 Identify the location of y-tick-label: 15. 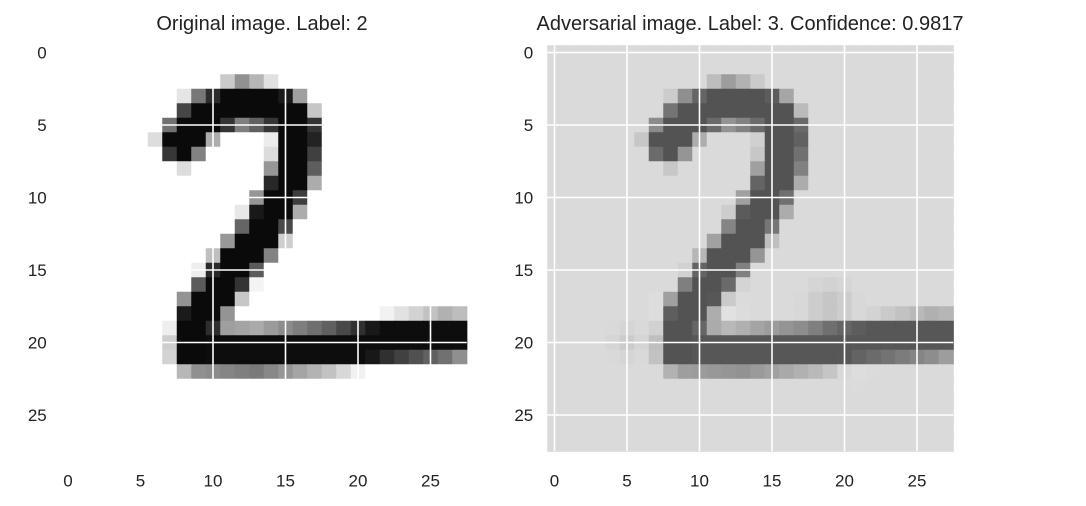
(523, 270).